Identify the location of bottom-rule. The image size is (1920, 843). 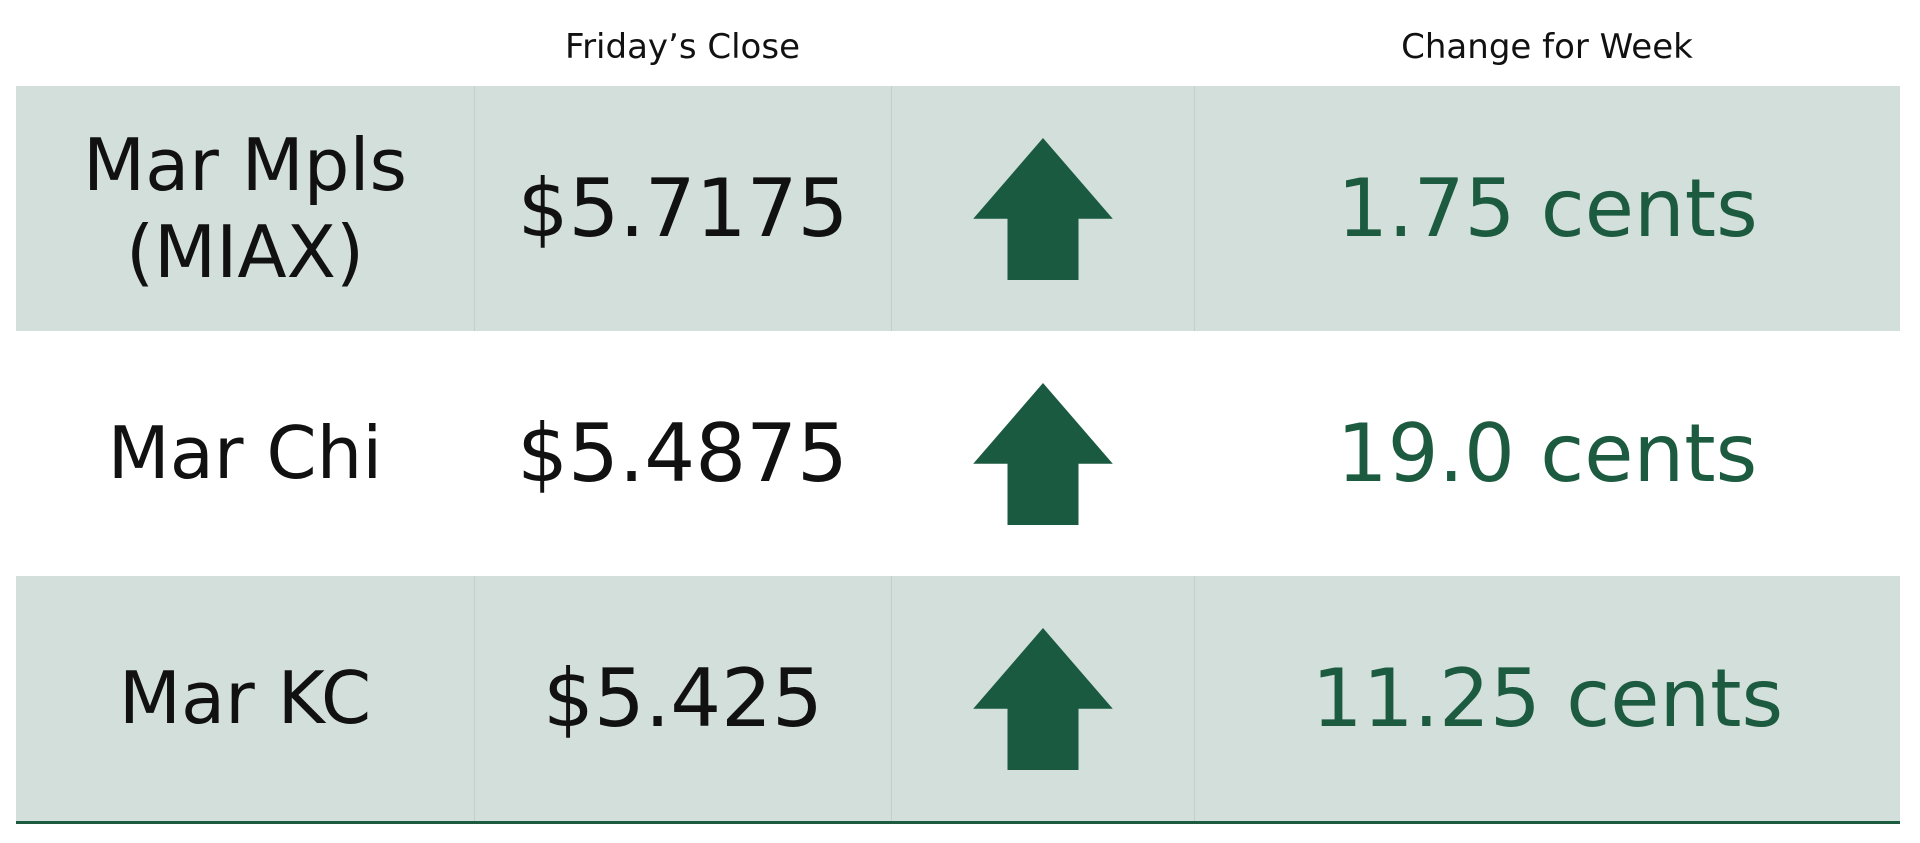
(958, 822).